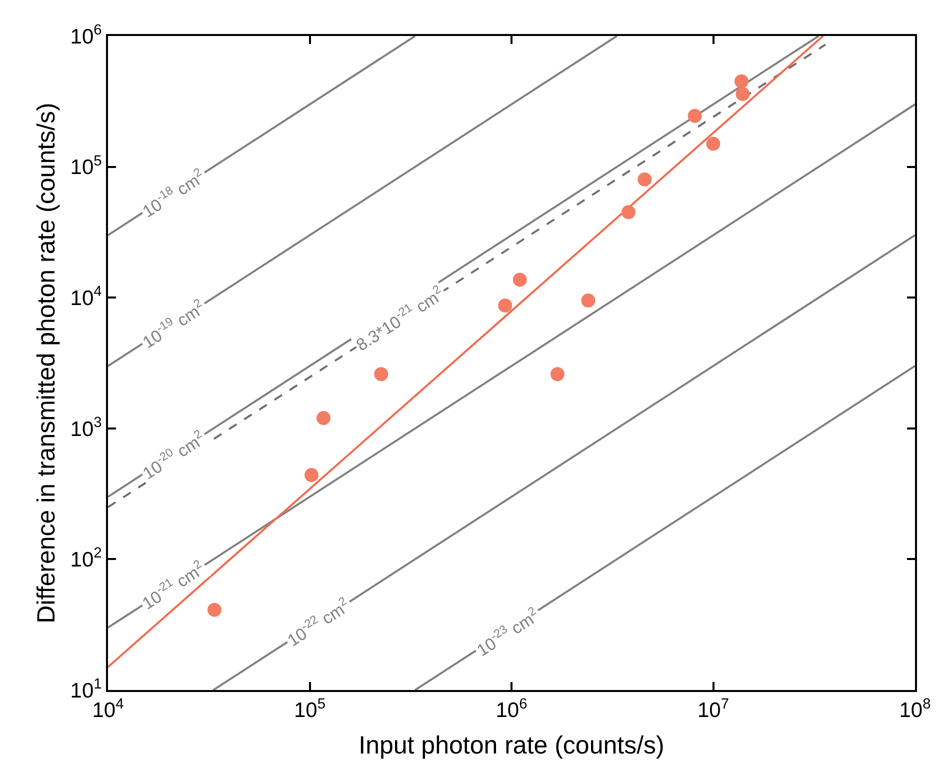  What do you see at coordinates (512, 709) in the screenshot?
I see `x-tick-label: 10$^{6}$` at bounding box center [512, 709].